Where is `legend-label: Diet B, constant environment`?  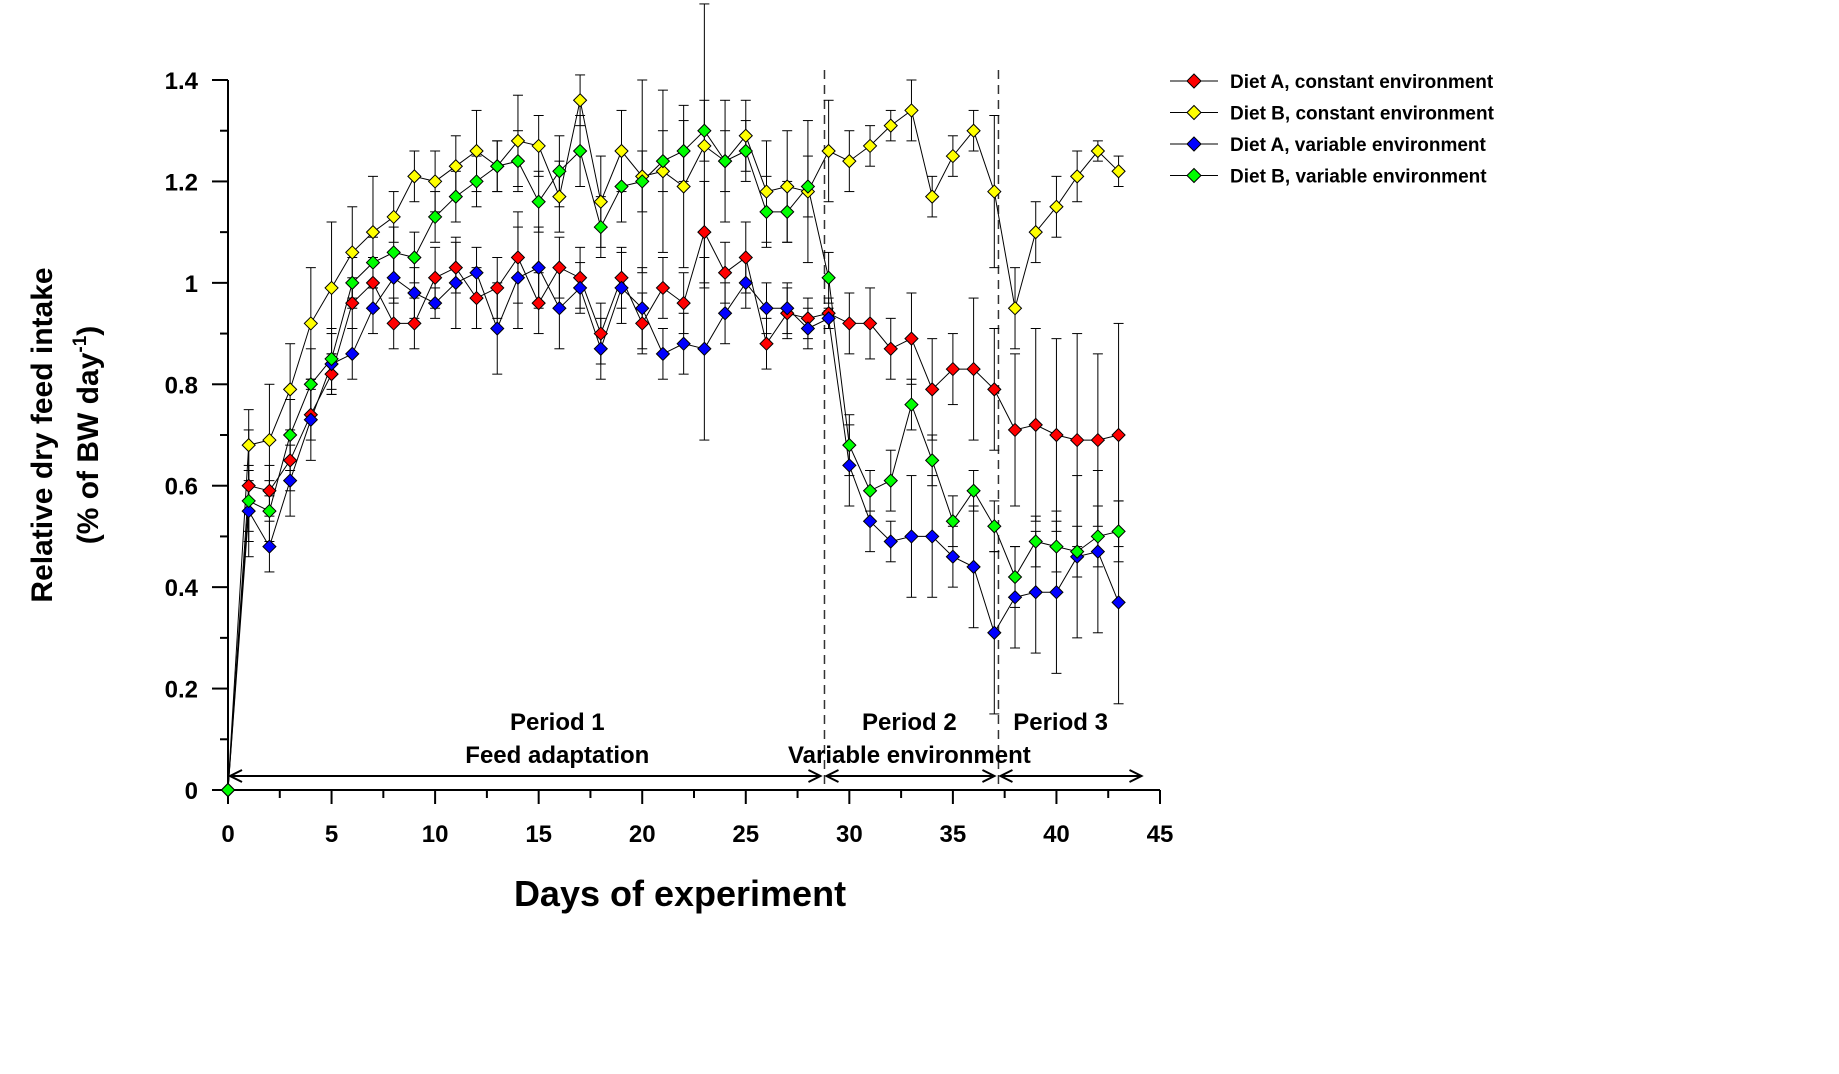
legend-label: Diet B, constant environment is located at coordinates (1362, 114).